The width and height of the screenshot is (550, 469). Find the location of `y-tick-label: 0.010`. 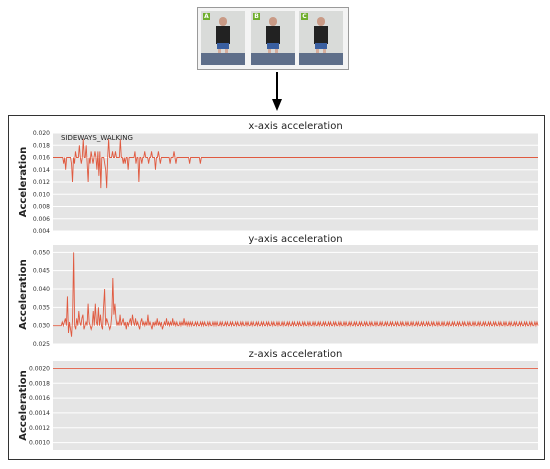

y-tick-label: 0.010 is located at coordinates (41, 194).